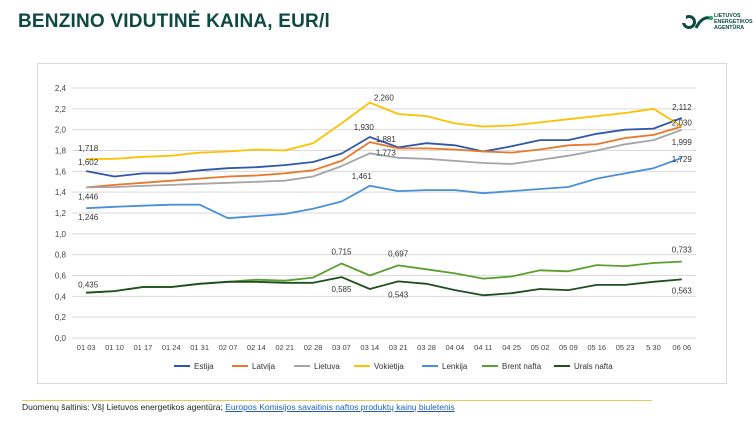  I want to click on x-tick-label: 02 28, so click(313, 347).